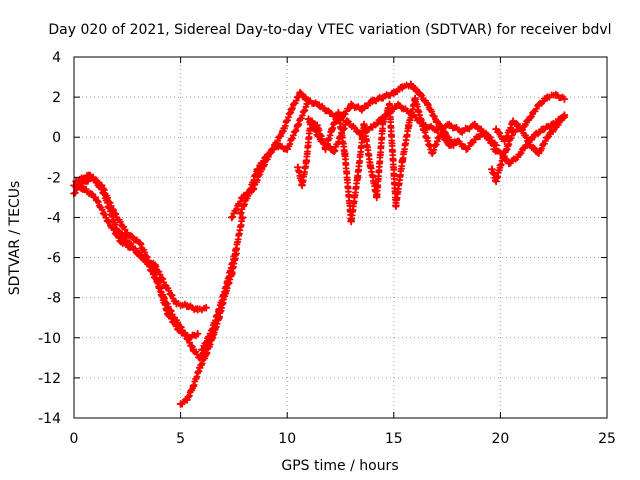 The height and width of the screenshot is (480, 640). Describe the element at coordinates (54, 259) in the screenshot. I see `y-tick-label: -6` at that location.